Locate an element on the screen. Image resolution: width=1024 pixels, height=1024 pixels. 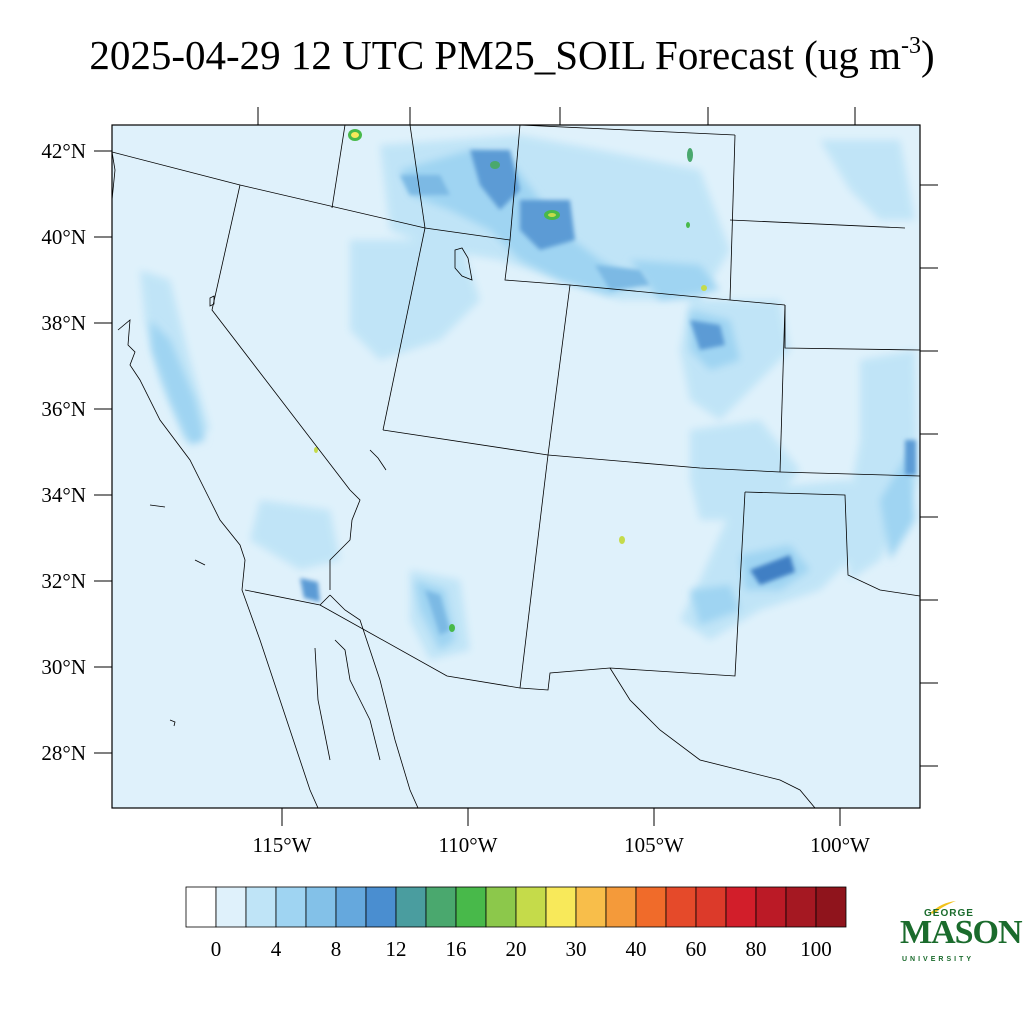
latitude-labels: 42°N 40°N 38°N 36°N 34°N 32°N 30°N 28°N is located at coordinates (63, 452).